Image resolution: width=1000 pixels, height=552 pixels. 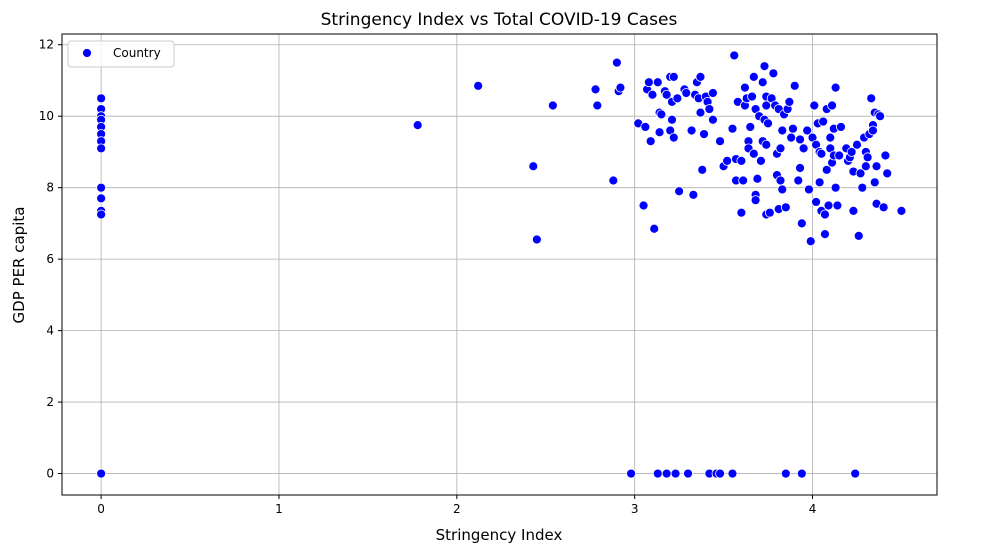 I want to click on x-tick-label: 3, so click(x=635, y=509).